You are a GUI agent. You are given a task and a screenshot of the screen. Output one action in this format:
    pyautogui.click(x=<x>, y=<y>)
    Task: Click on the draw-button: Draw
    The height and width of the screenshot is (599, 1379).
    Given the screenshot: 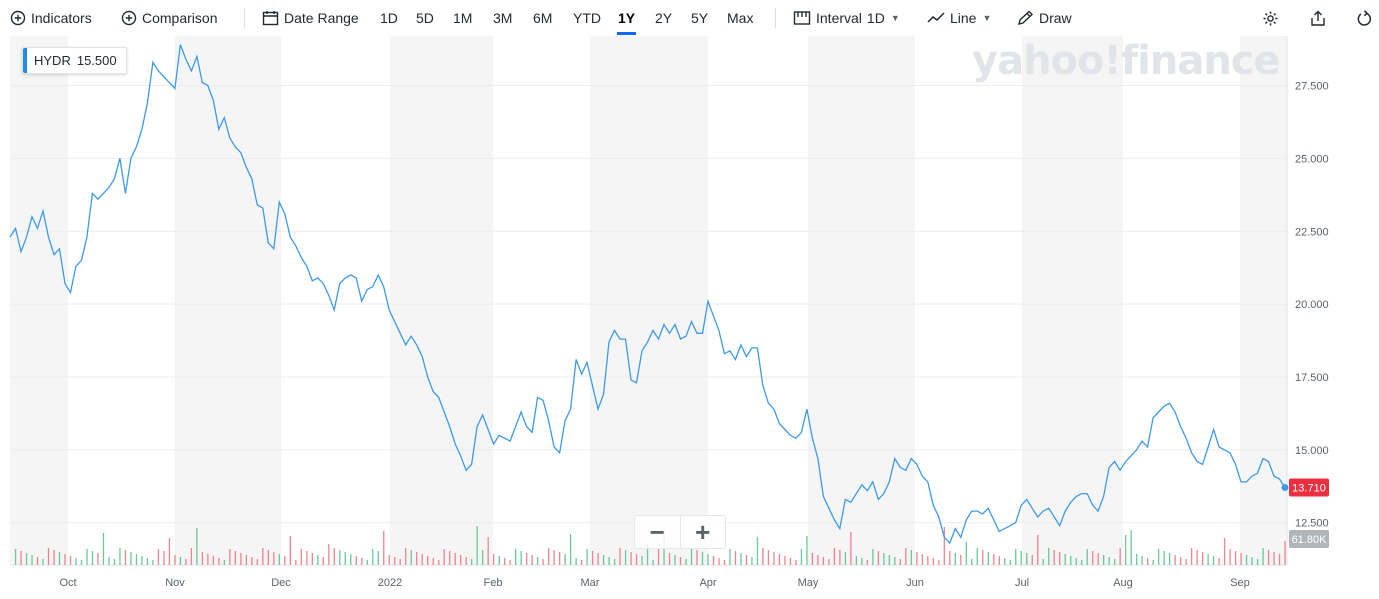 What is the action you would take?
    pyautogui.click(x=1044, y=18)
    